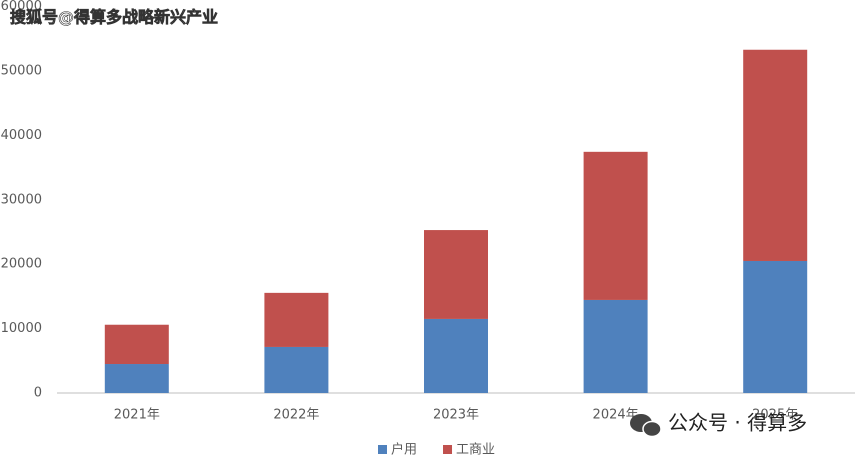 Image resolution: width=865 pixels, height=457 pixels. I want to click on y-tick-label: 10000, so click(21, 328).